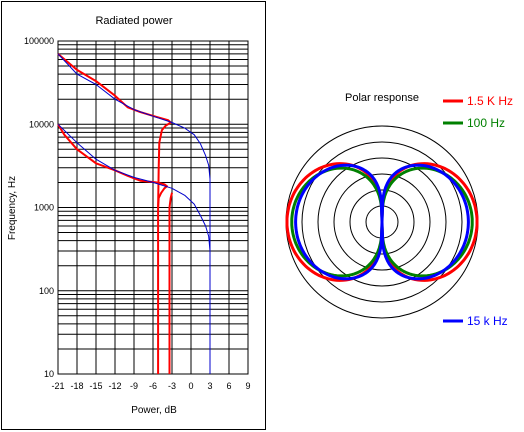 This screenshot has width=524, height=432. What do you see at coordinates (134, 386) in the screenshot?
I see `x-tick-label: -9` at bounding box center [134, 386].